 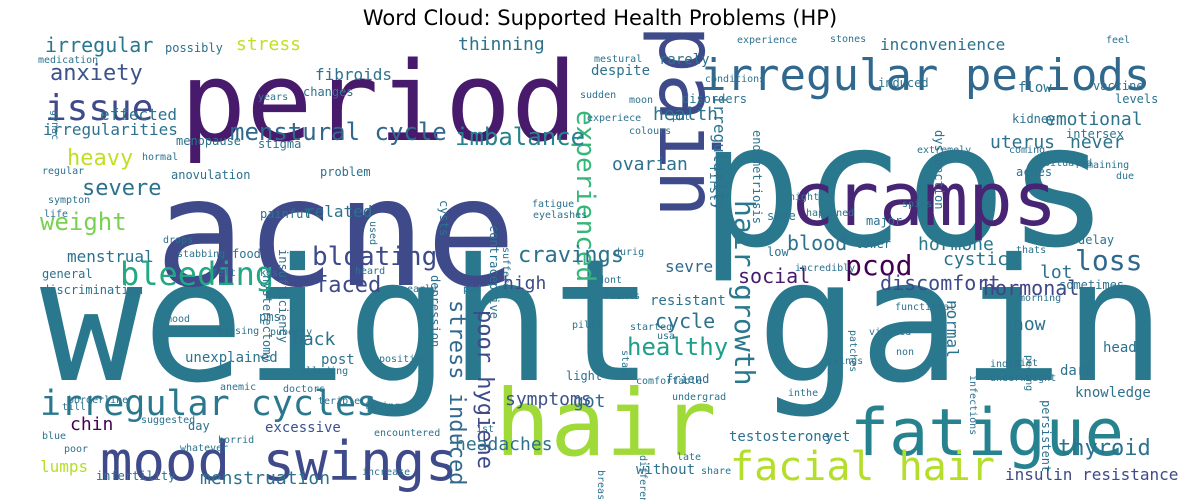 I want to click on word-despite: despite, so click(x=620, y=71).